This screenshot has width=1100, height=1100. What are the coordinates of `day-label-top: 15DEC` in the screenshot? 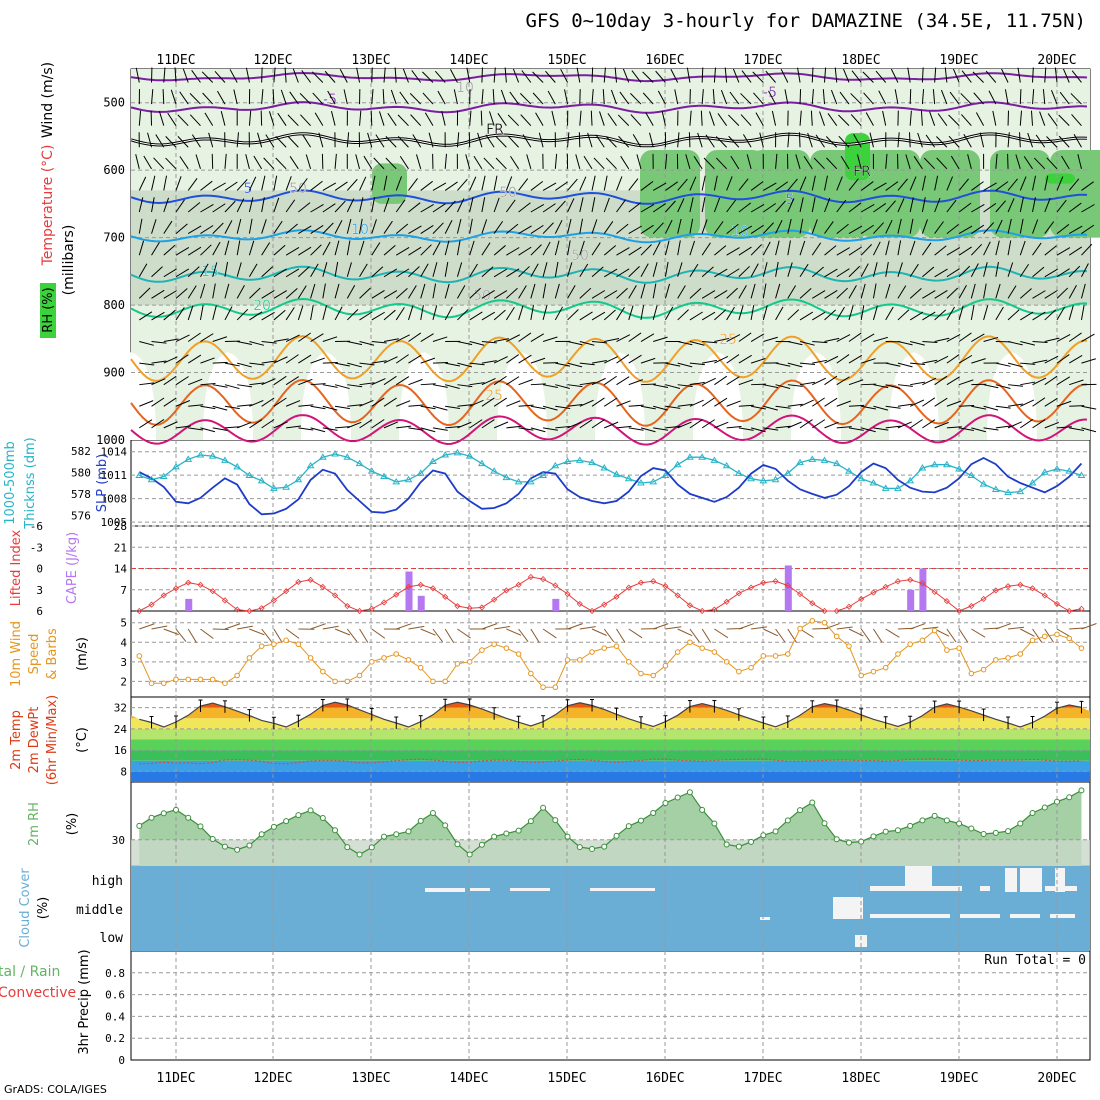 It's located at (566, 60).